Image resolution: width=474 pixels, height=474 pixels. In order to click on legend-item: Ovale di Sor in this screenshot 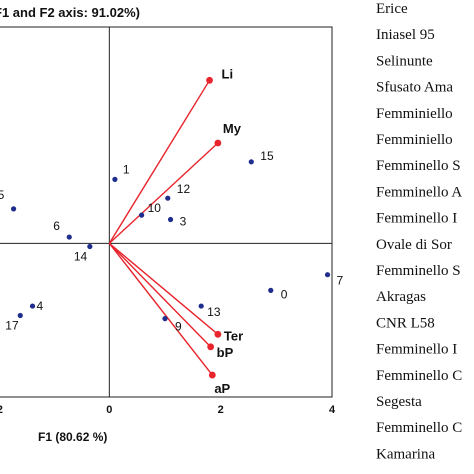, I will do `click(414, 245)`.